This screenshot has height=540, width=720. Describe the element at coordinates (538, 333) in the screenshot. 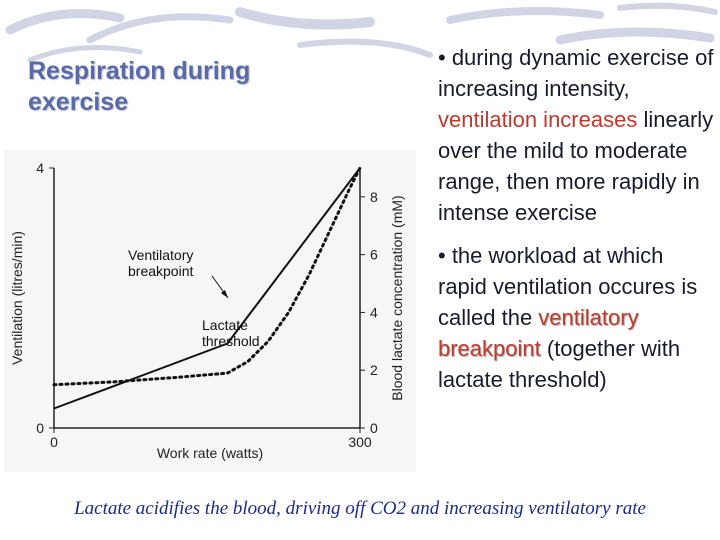

I see `bullet-highlight: ventilatory breakpoint` at that location.